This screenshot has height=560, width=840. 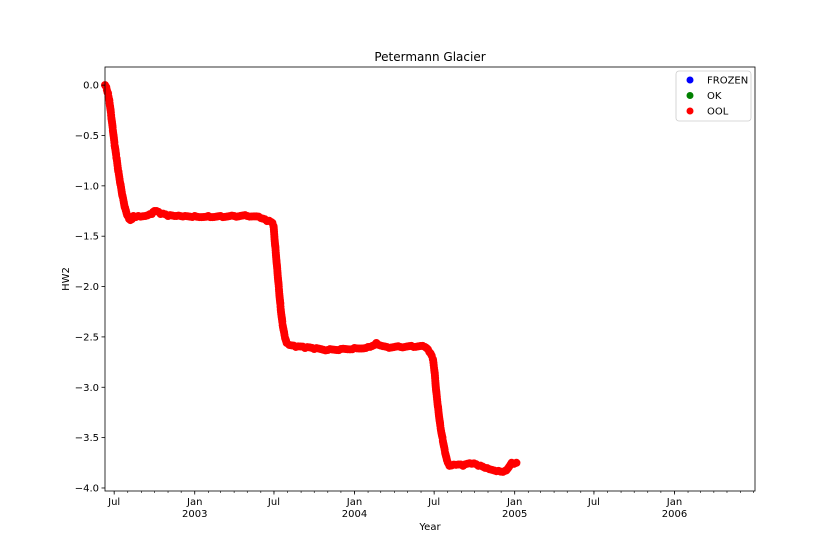 I want to click on chart-title: Petermann Glacier, so click(x=429, y=57).